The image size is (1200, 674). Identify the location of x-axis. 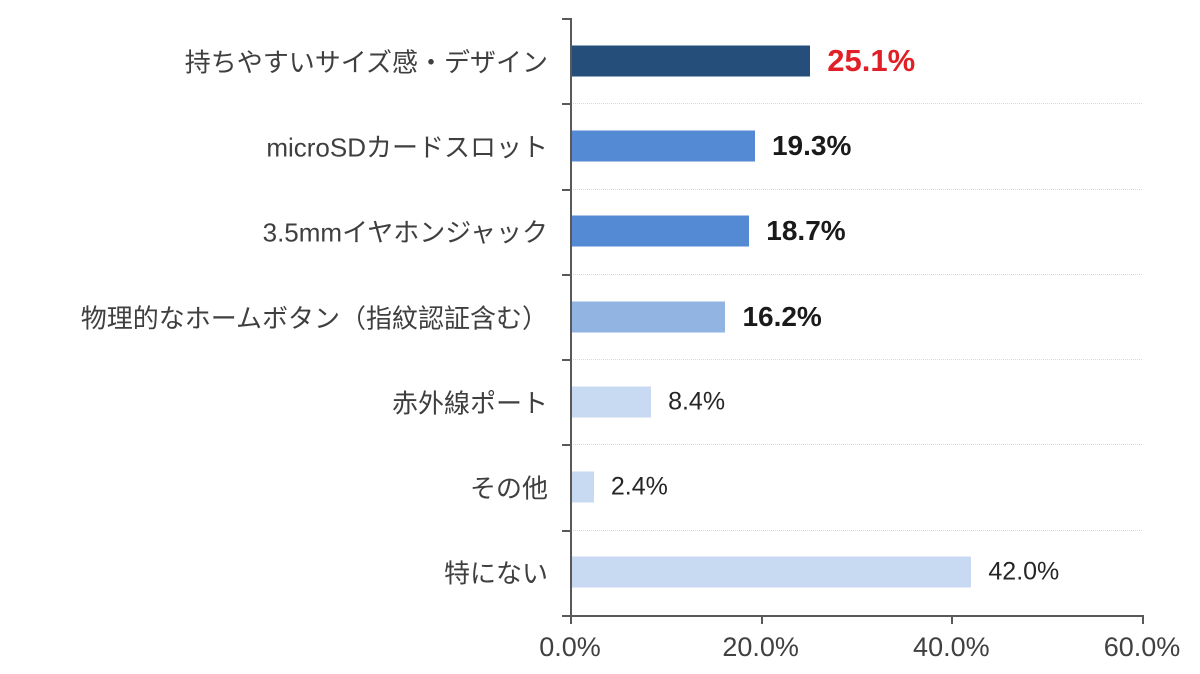
(857, 616).